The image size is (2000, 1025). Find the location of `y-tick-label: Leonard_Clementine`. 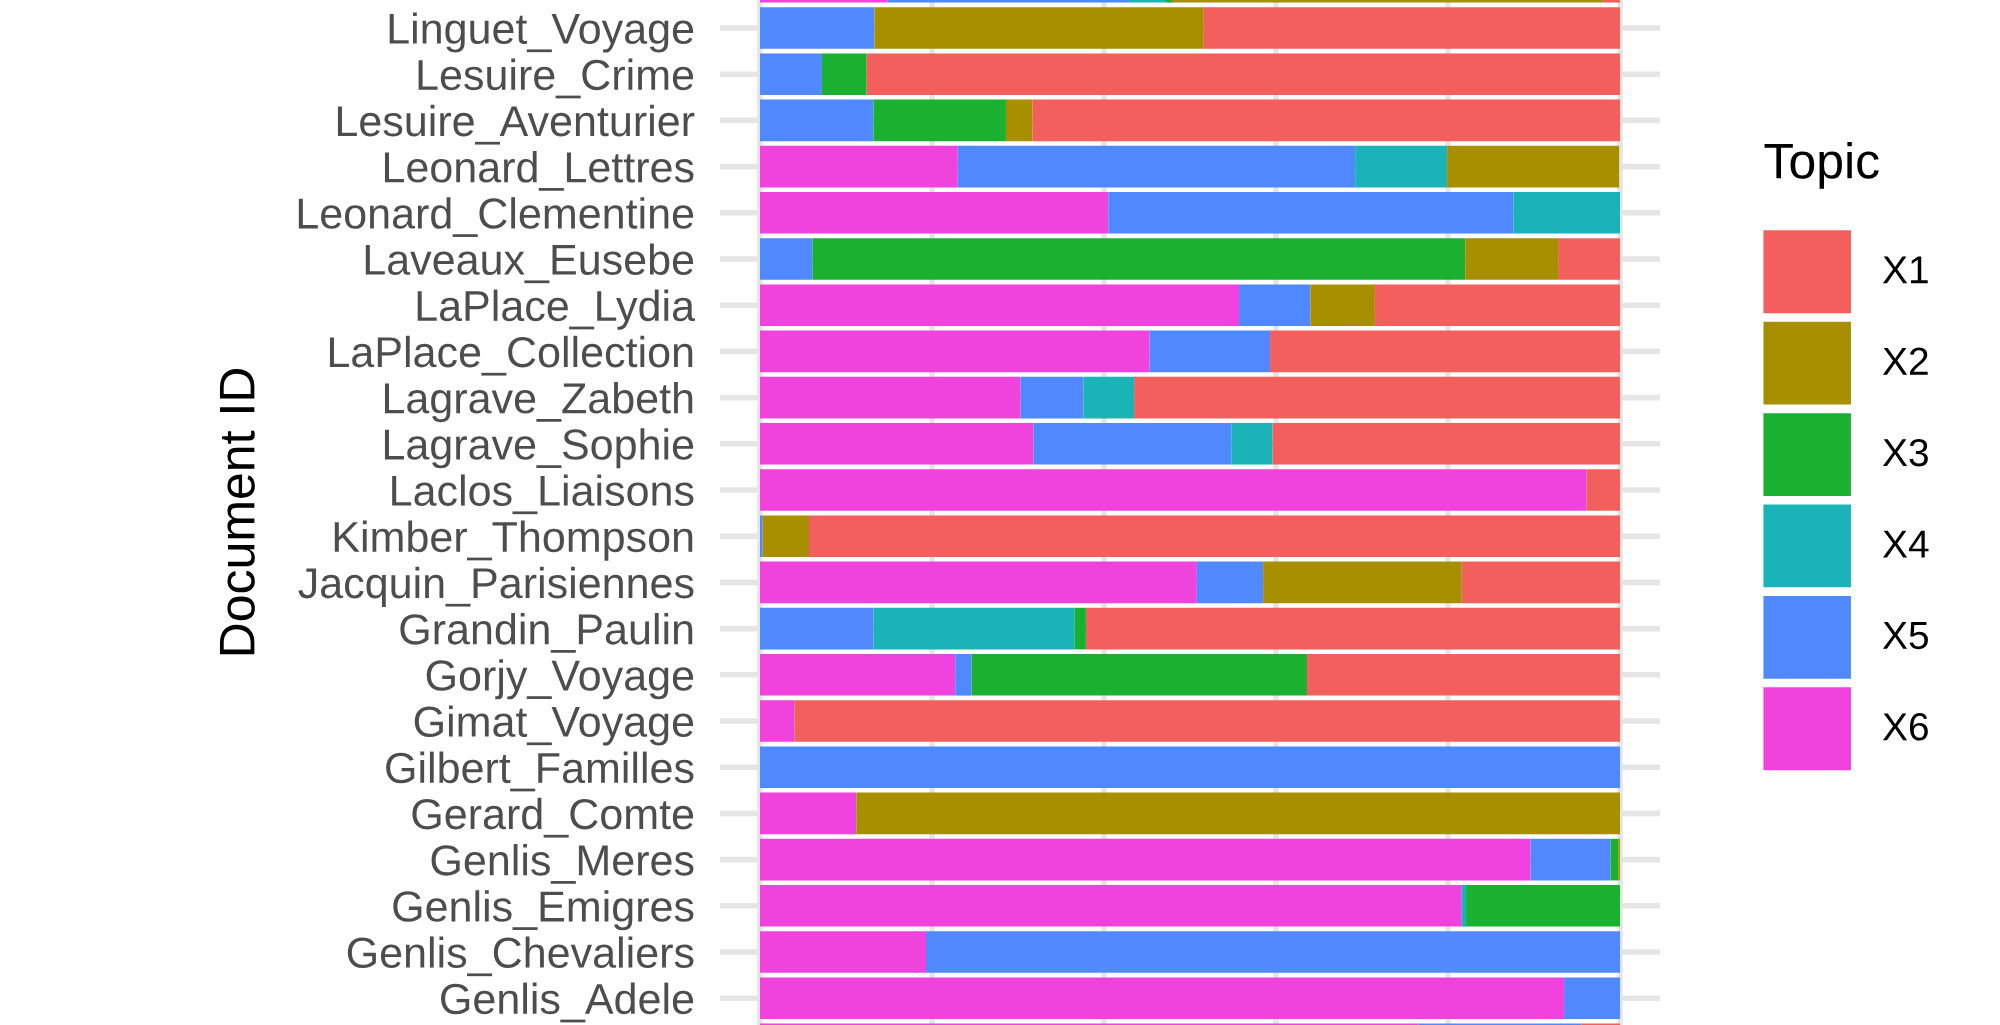

y-tick-label: Leonard_Clementine is located at coordinates (496, 217).